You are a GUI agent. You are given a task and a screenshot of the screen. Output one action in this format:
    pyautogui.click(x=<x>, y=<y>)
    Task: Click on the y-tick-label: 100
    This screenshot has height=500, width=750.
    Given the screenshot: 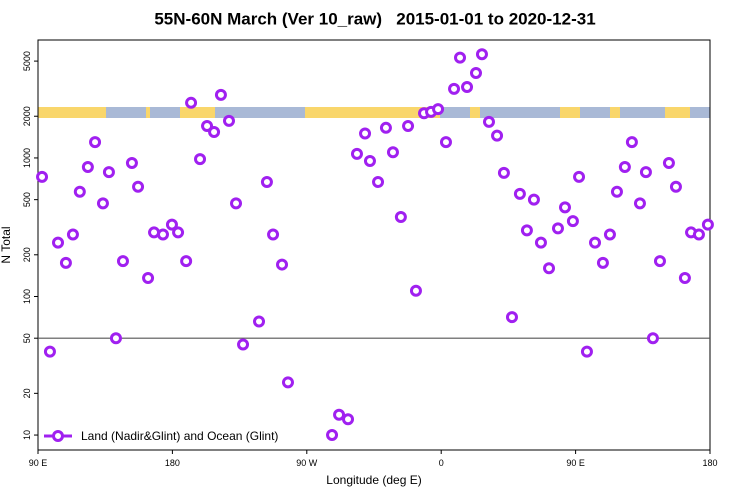 What is the action you would take?
    pyautogui.click(x=27, y=296)
    